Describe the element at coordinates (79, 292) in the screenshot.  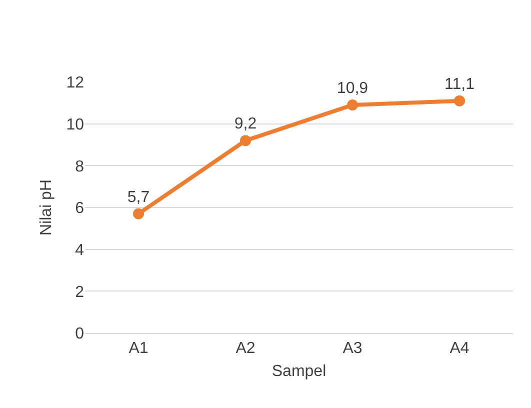
I see `y-tick-label: 2` at that location.